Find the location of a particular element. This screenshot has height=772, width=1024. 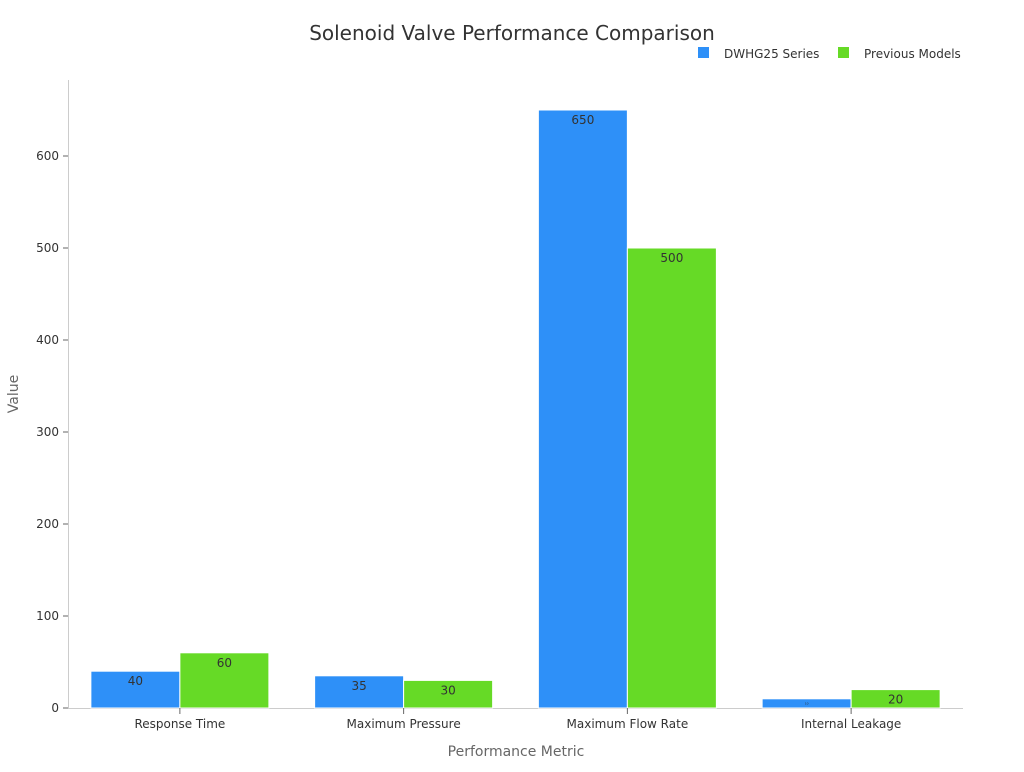

y-tick-label: 100 is located at coordinates (47, 616).